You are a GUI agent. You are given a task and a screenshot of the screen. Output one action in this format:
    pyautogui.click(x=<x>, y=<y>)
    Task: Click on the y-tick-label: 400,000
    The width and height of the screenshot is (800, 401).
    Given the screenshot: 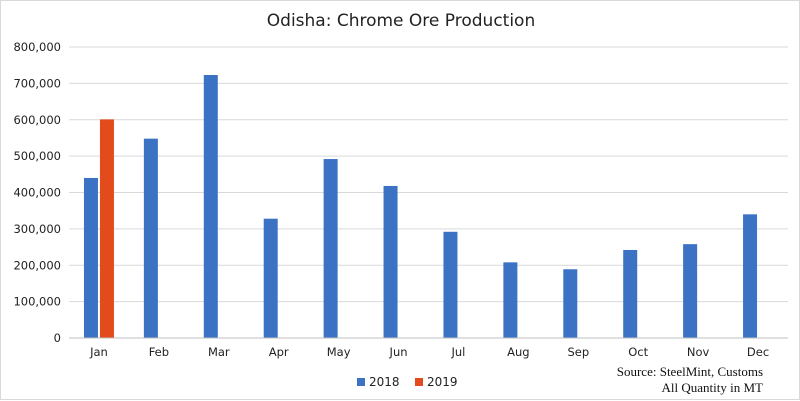 What is the action you would take?
    pyautogui.click(x=37, y=193)
    